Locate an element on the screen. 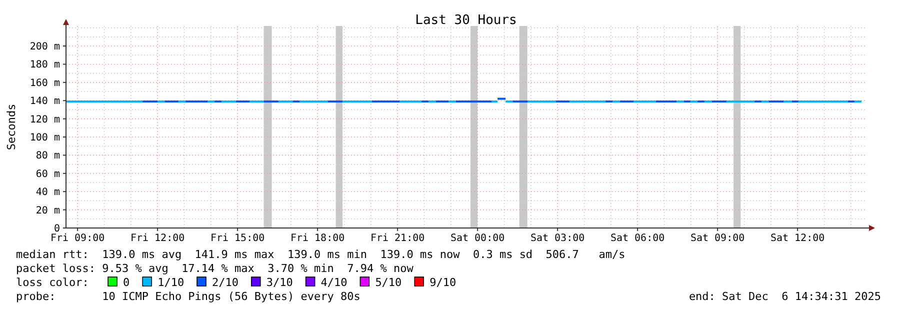 The height and width of the screenshot is (310, 897). y-tick-label: 100 m is located at coordinates (45, 138).